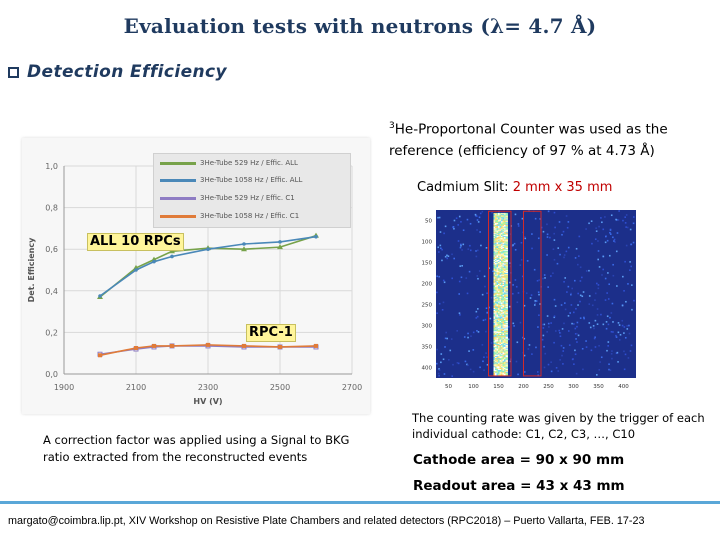  What do you see at coordinates (51, 208) in the screenshot?
I see `y-tick-label: 0,8` at bounding box center [51, 208].